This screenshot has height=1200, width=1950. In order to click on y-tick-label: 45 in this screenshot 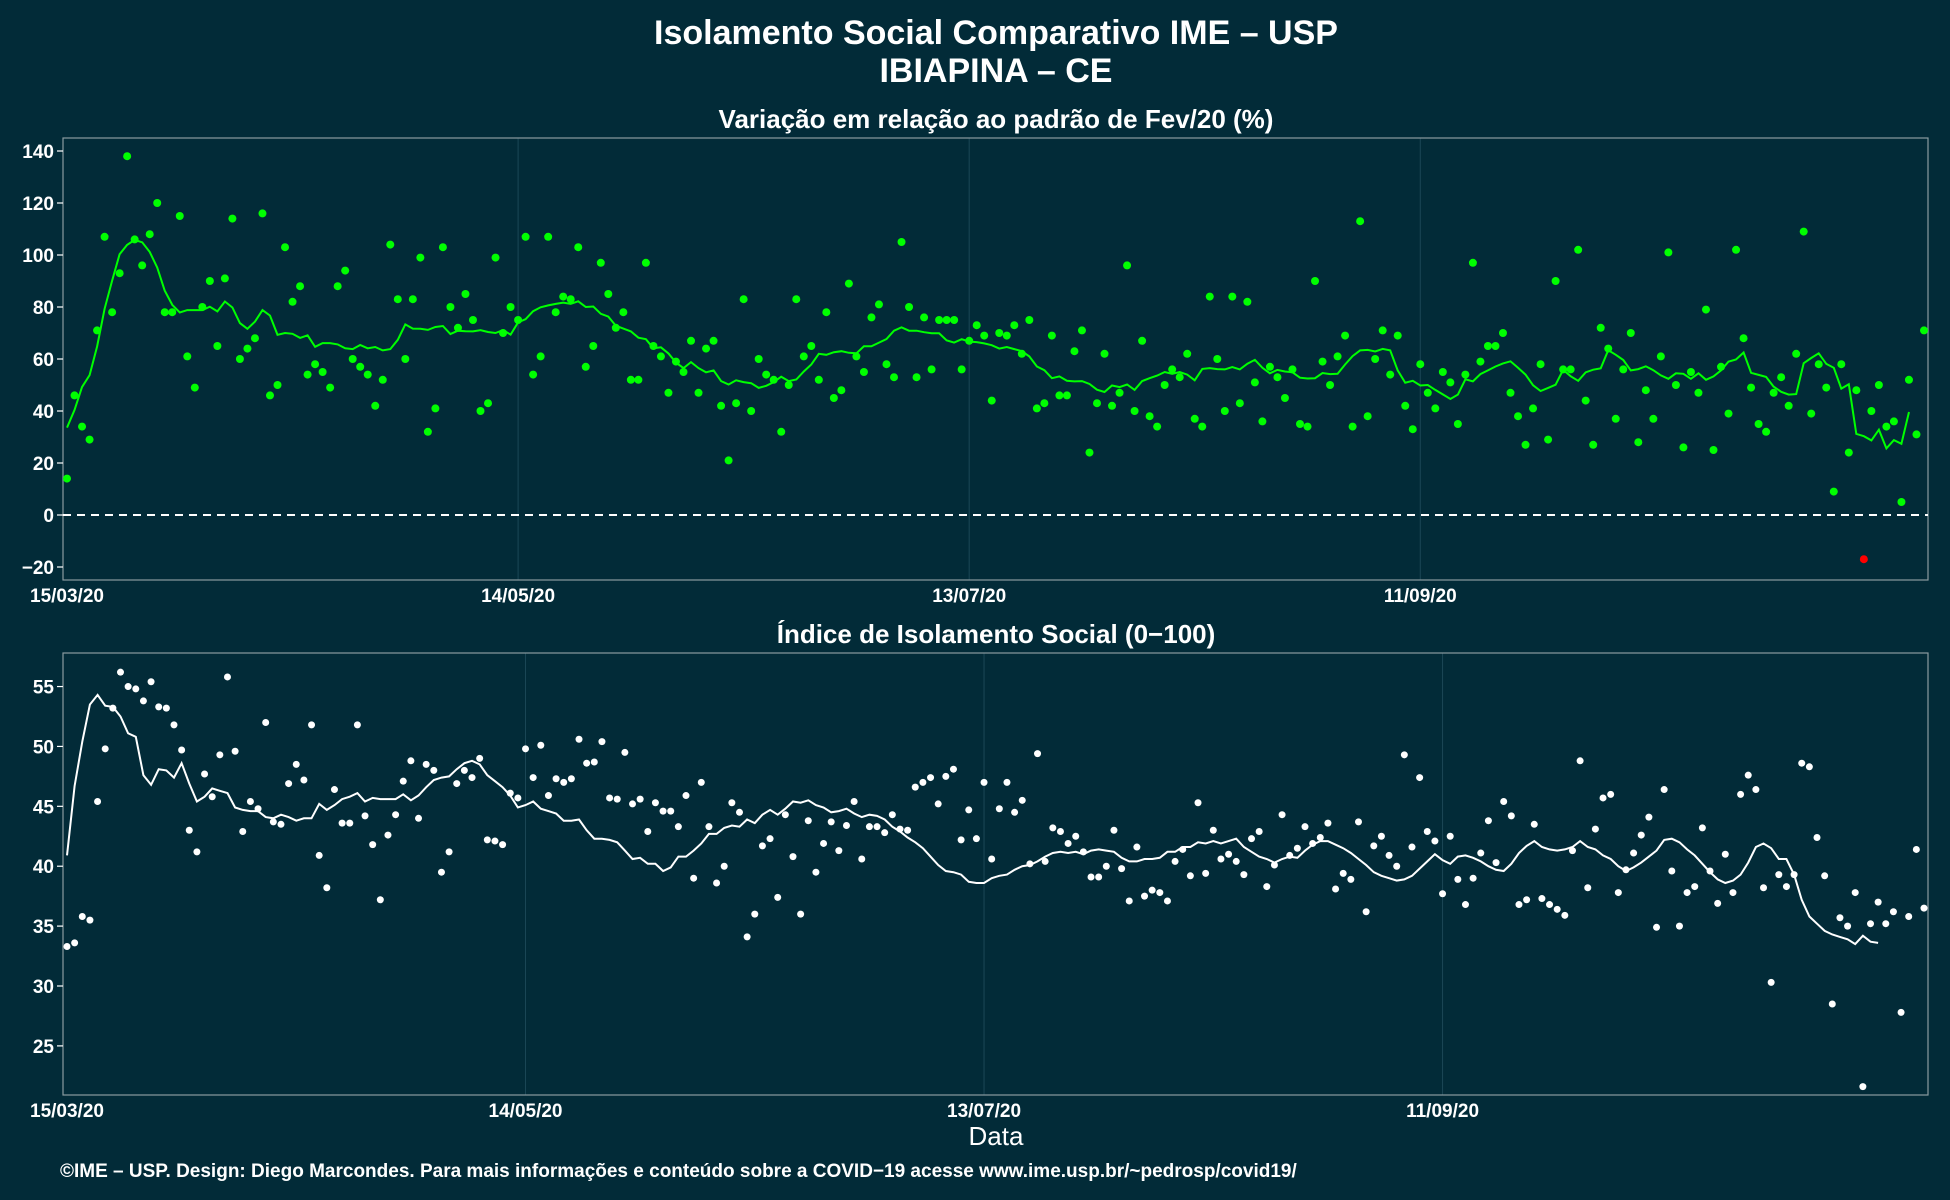, I will do `click(44, 807)`.